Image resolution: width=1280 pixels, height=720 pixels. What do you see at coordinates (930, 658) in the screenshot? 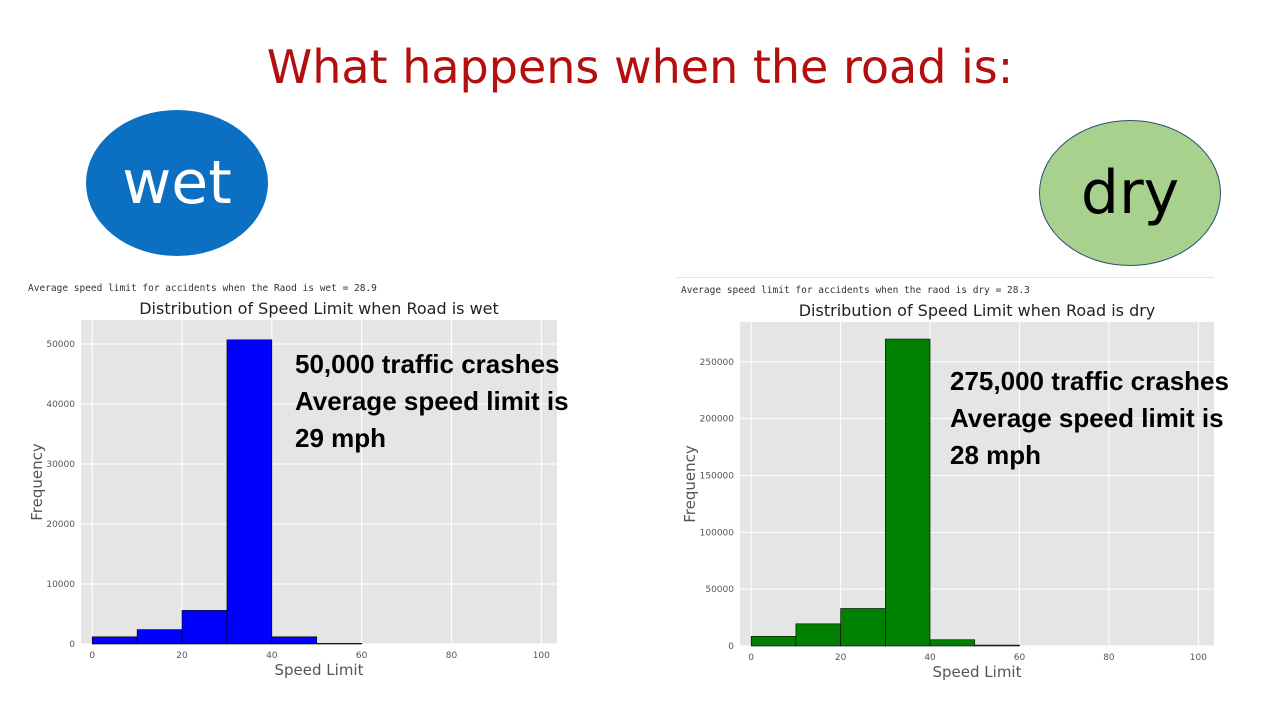
I see `dry-x-tick-label: 40` at bounding box center [930, 658].